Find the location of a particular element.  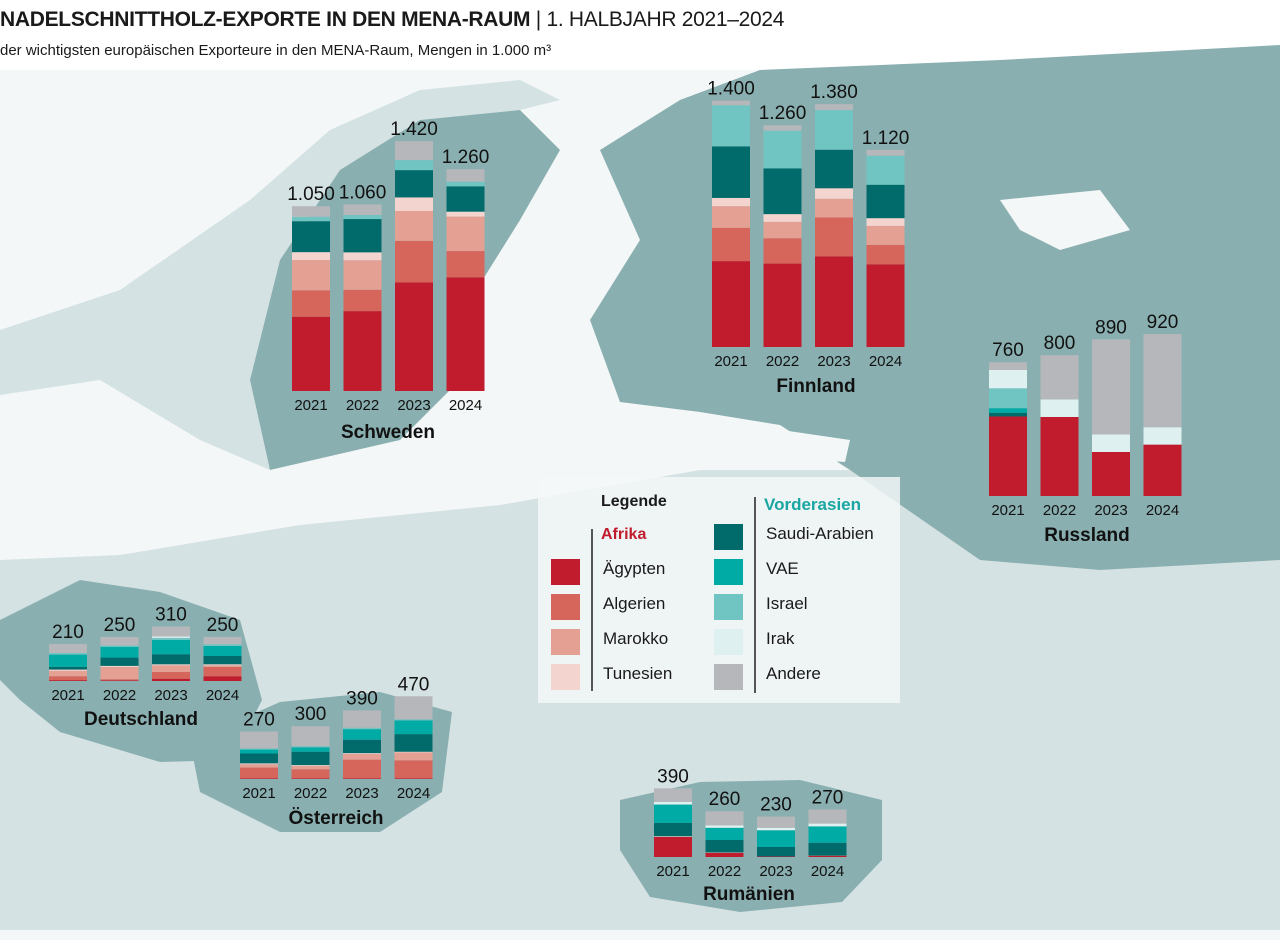

gulf-of-finland is located at coordinates (725, 433).